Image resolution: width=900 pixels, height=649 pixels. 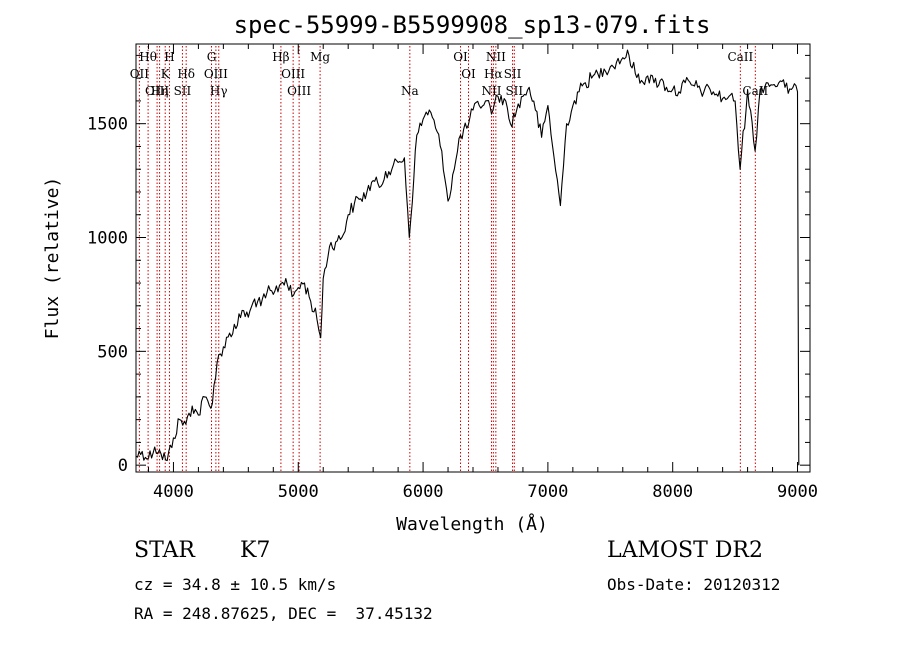 What do you see at coordinates (186, 74) in the screenshot?
I see `spectral-line-label: Hδ` at bounding box center [186, 74].